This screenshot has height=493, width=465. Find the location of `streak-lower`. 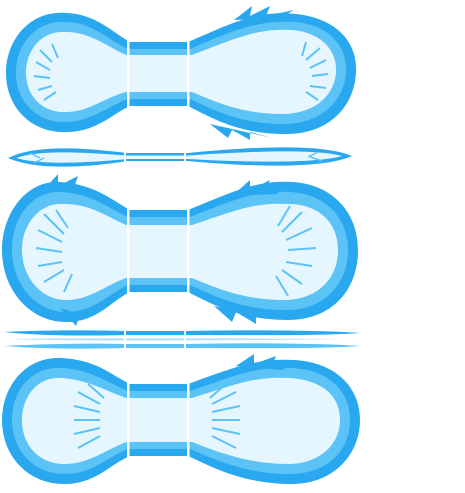

streak-lower is located at coordinates (182, 346).